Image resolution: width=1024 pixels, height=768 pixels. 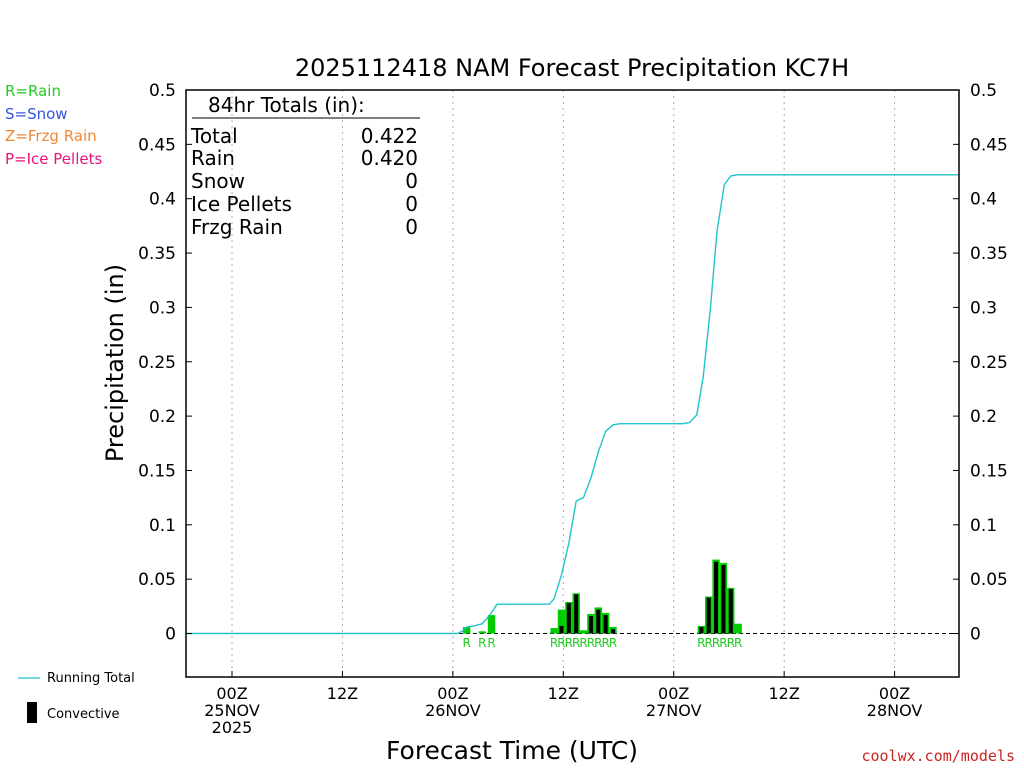 I want to click on x-tick-label: 2025, so click(x=232, y=727).